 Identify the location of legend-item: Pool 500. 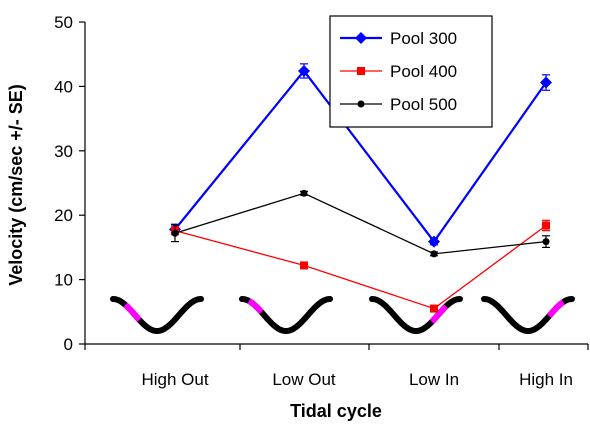
(398, 104).